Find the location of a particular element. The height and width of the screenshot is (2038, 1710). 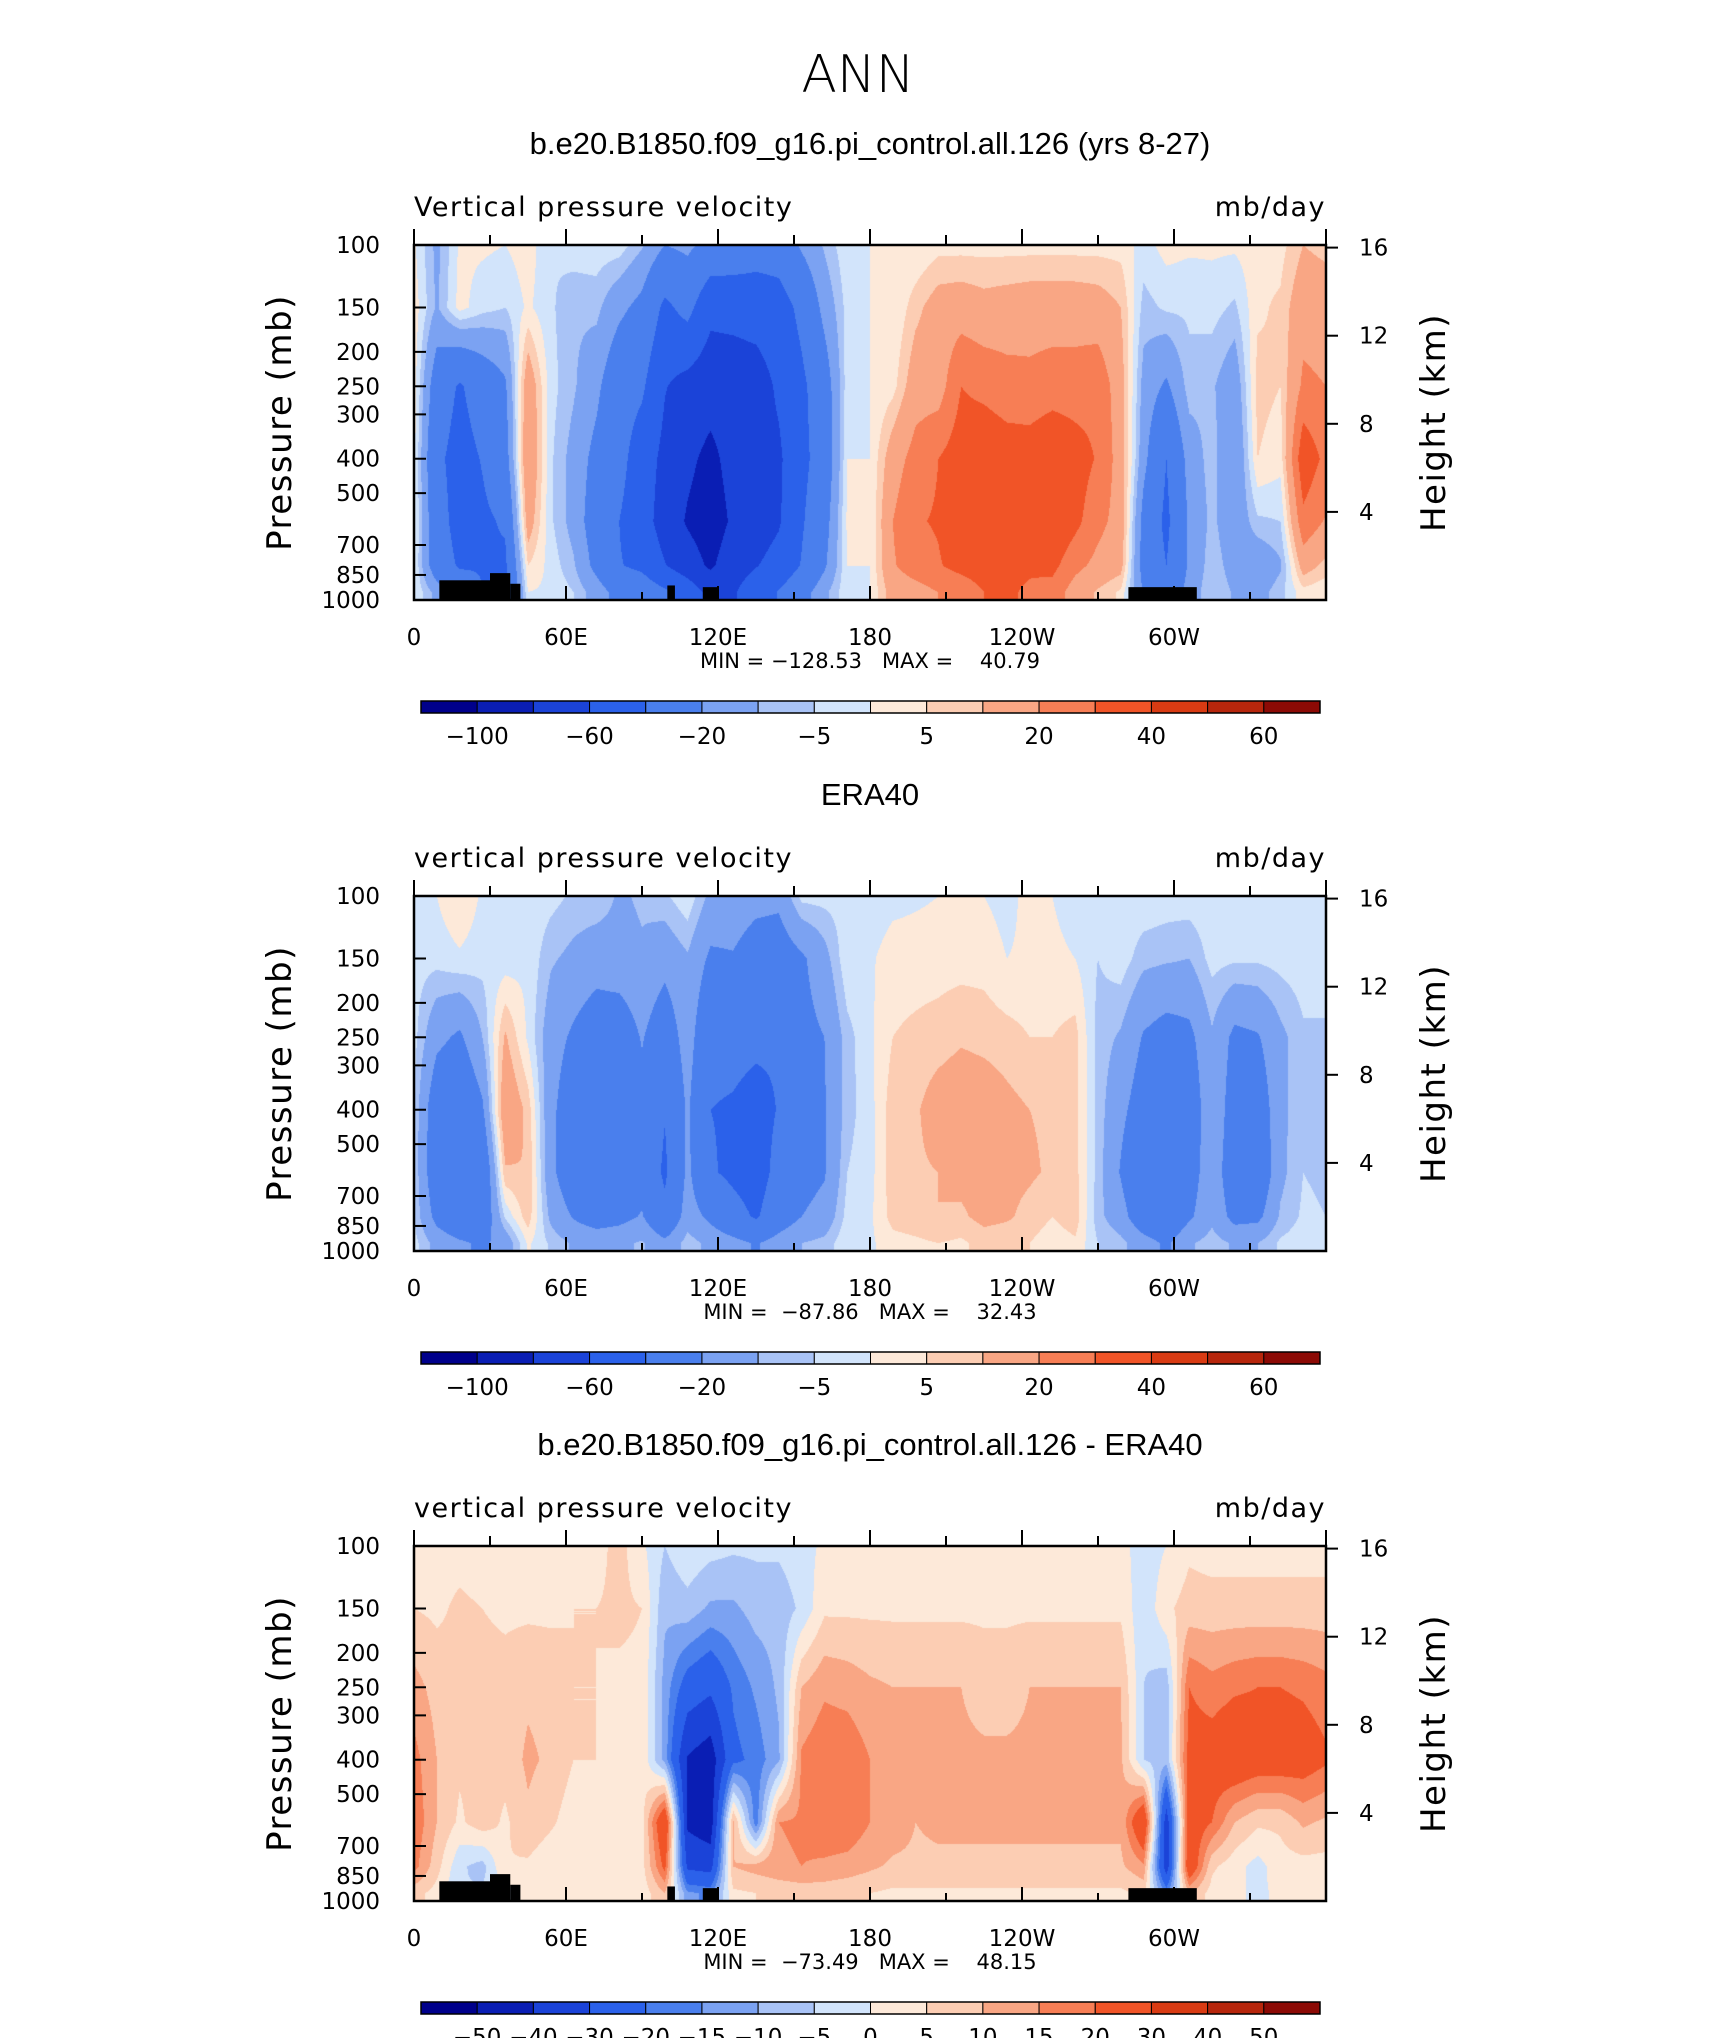

colorbar-label: −100 is located at coordinates (477, 737).